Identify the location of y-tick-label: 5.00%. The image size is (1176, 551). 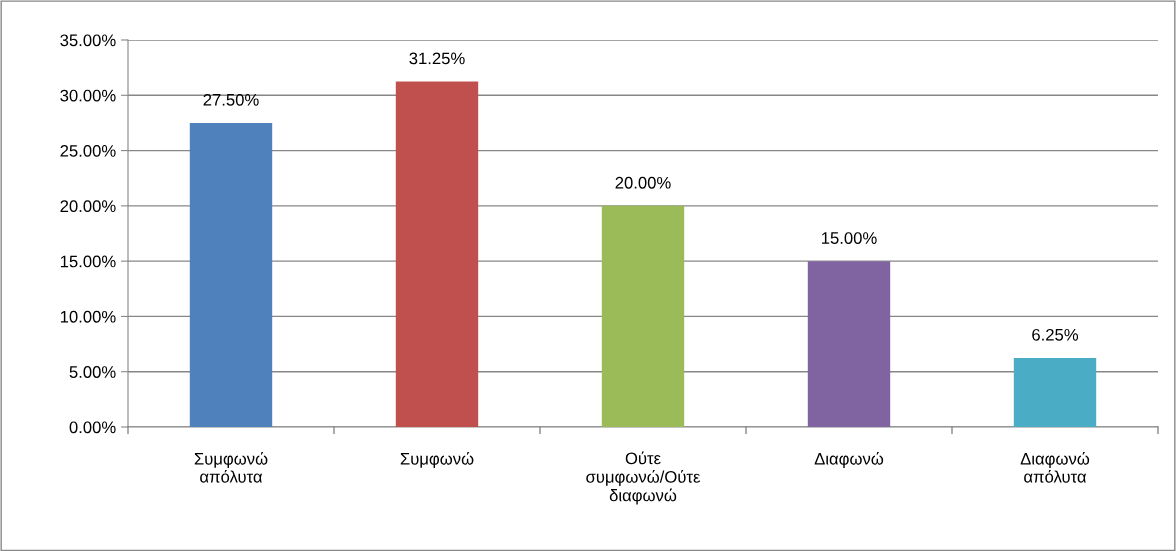
(92, 372).